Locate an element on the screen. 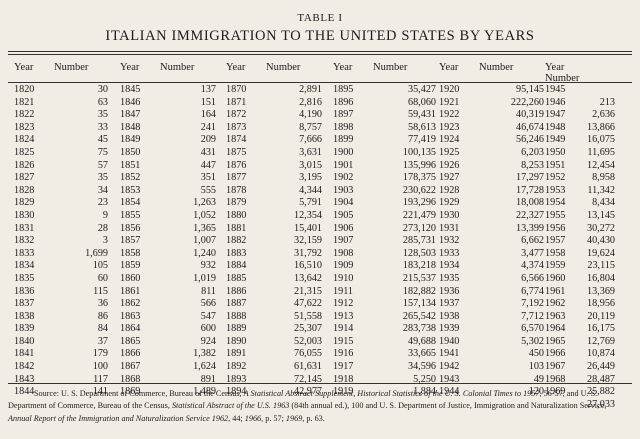  year-cell: 1879 is located at coordinates (236, 203).